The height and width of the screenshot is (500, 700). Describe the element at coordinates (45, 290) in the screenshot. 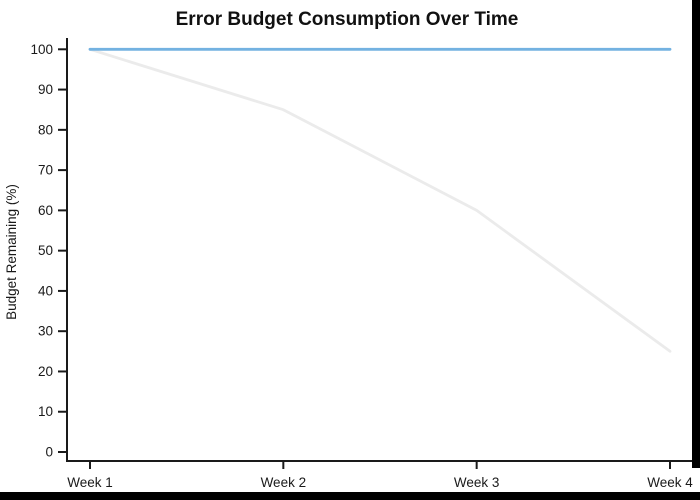

I see `y-tick-label: 40` at that location.